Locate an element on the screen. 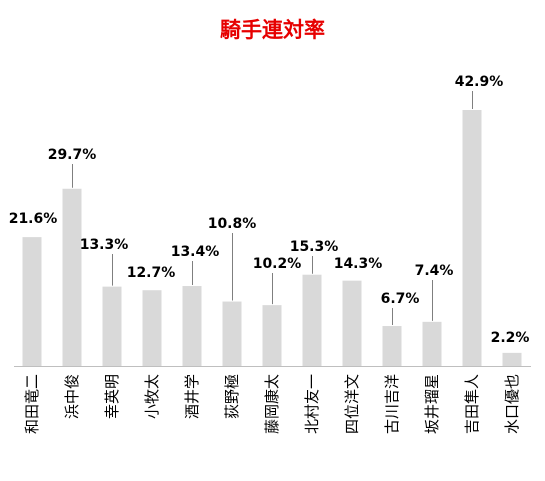  category-label-6: 荻野極 is located at coordinates (232, 396).